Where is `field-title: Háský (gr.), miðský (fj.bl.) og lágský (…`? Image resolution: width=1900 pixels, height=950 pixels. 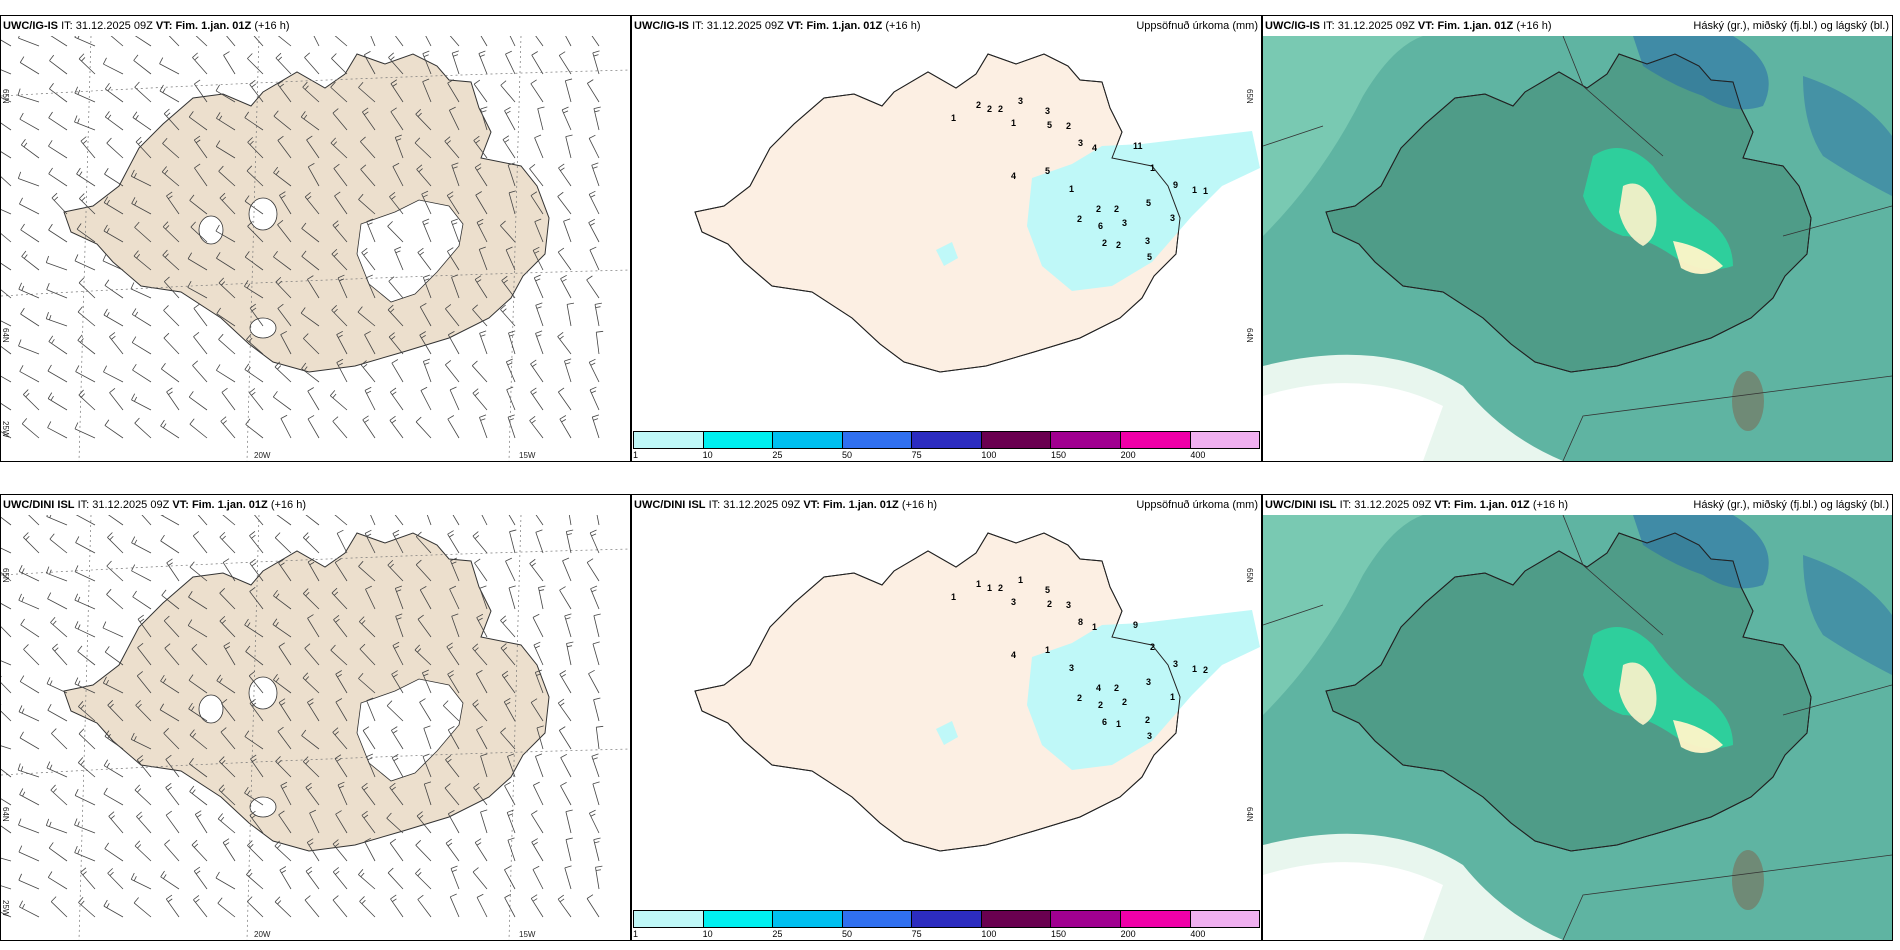 field-title: Háský (gr.), miðský (fj.bl.) og lágský (… is located at coordinates (1791, 26).